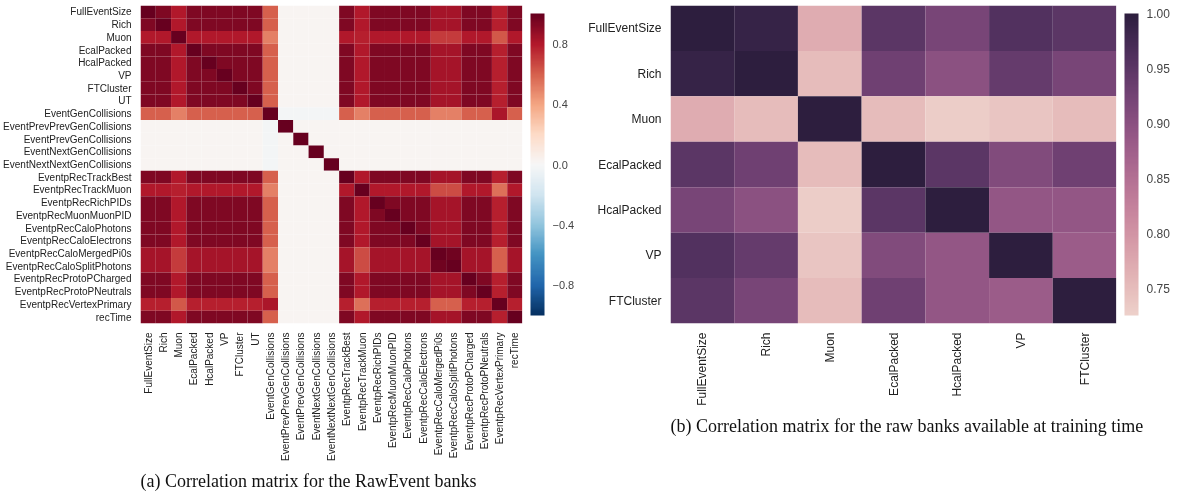 Image resolution: width=1183 pixels, height=495 pixels. I want to click on x-tick-label: EventpRecCaloElectrons, so click(423, 388).